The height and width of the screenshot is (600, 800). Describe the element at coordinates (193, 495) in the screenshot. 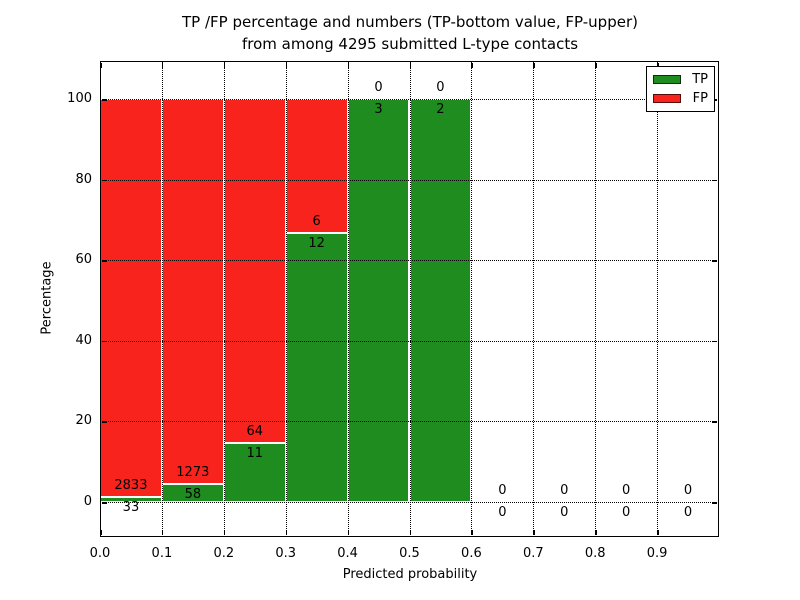

I see `tp-count-label: 58` at that location.